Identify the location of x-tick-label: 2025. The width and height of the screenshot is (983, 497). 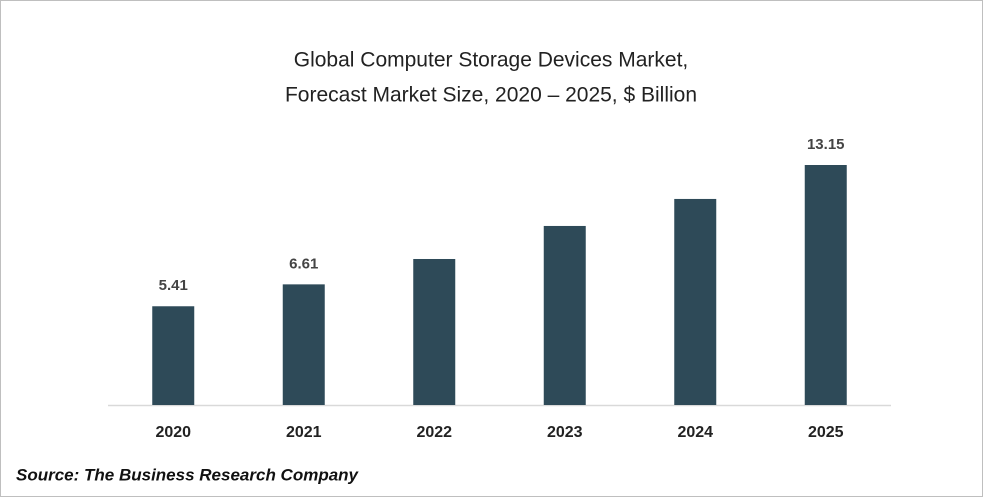
(826, 432).